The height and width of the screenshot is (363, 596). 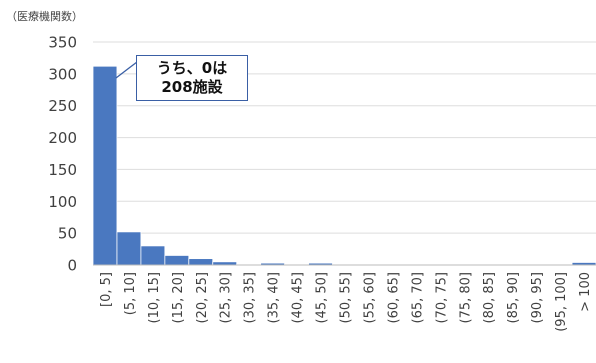 I want to click on y-axis-unit-label: （医療機関数）, so click(x=44, y=16).